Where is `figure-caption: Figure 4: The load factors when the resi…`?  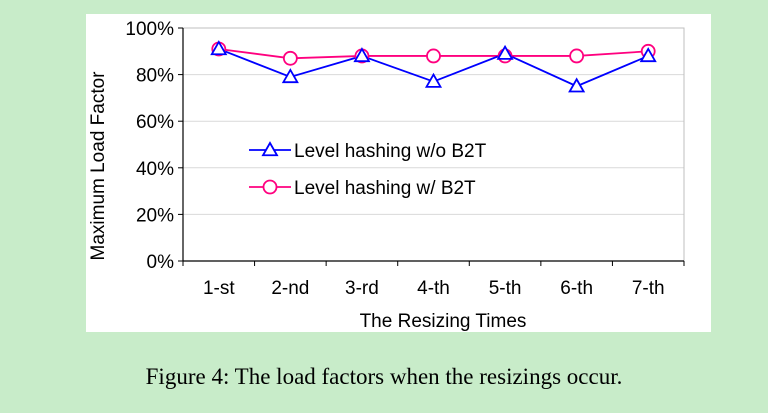 figure-caption: Figure 4: The load factors when the resi… is located at coordinates (384, 376).